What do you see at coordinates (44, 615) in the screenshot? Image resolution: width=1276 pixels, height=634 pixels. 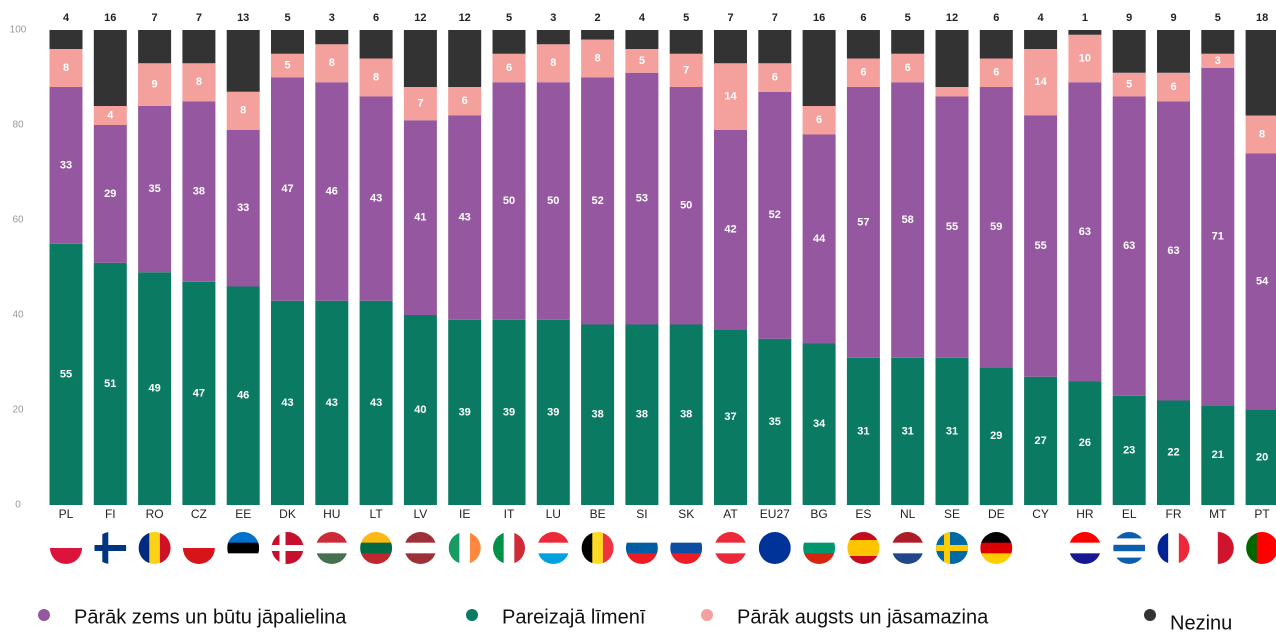 I see `legend-marker` at bounding box center [44, 615].